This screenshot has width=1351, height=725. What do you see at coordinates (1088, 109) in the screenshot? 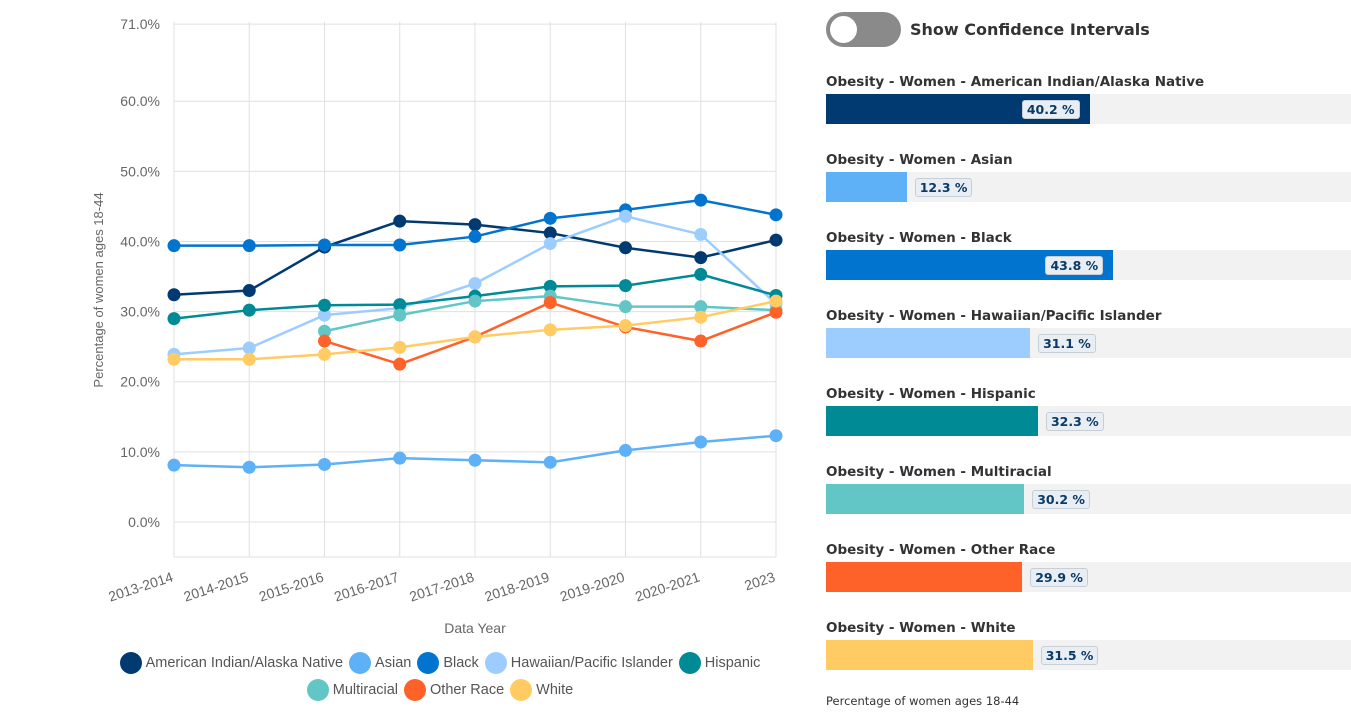
I see `bar-track: 40.2 %` at bounding box center [1088, 109].